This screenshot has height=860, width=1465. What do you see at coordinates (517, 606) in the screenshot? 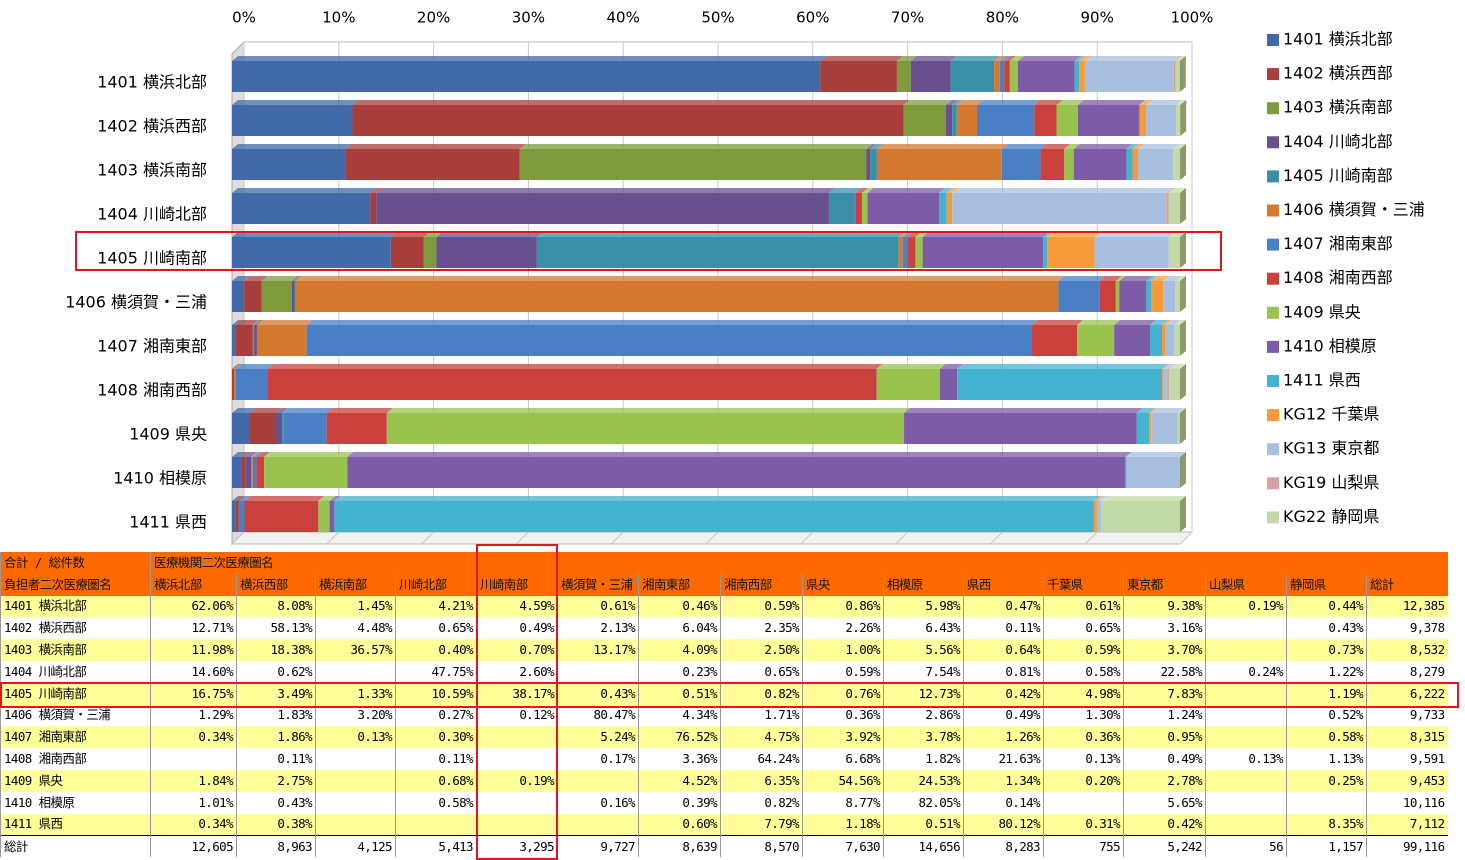
I see `table-cell: 4.59%` at bounding box center [517, 606].